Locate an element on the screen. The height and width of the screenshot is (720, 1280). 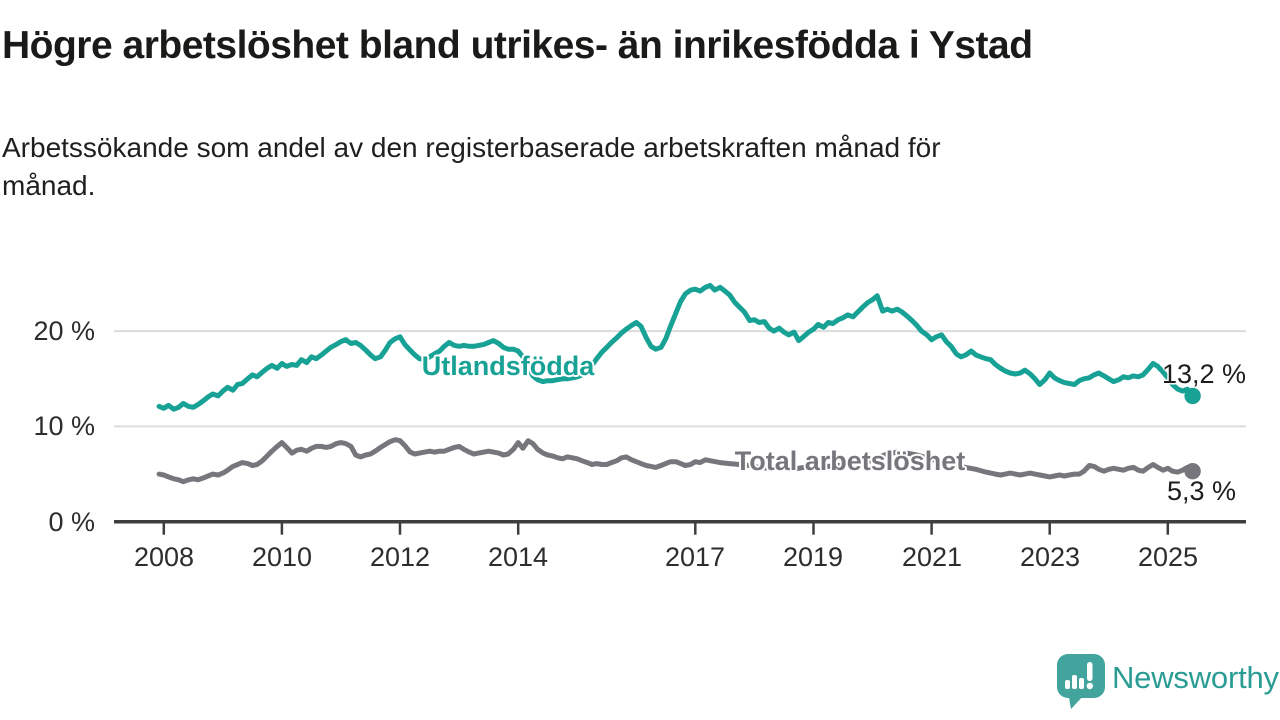
end-value-label-utlandsfodda: 13,2 % is located at coordinates (1204, 374).